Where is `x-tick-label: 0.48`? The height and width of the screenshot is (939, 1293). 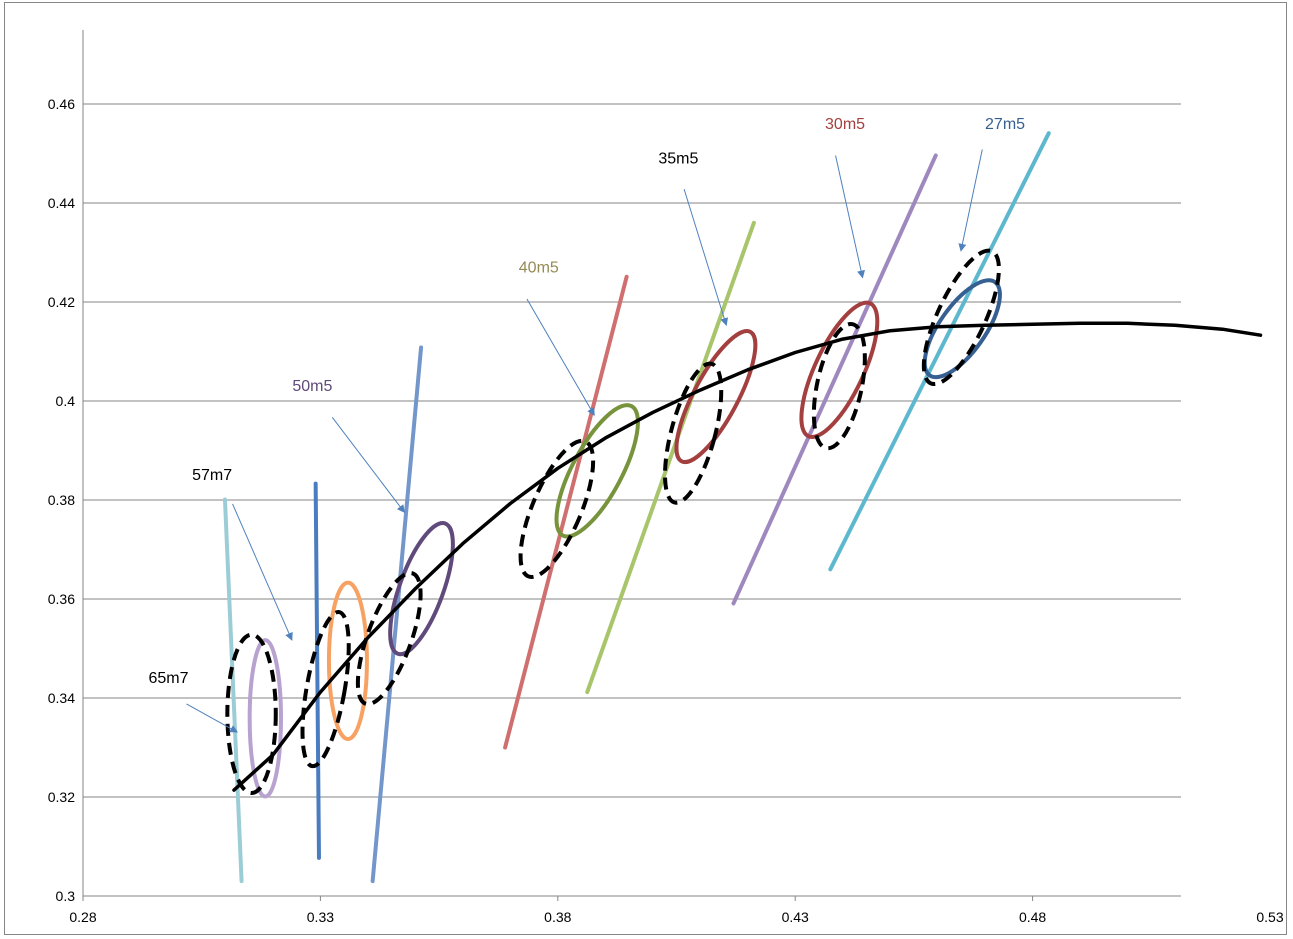
x-tick-label: 0.48 is located at coordinates (1032, 917).